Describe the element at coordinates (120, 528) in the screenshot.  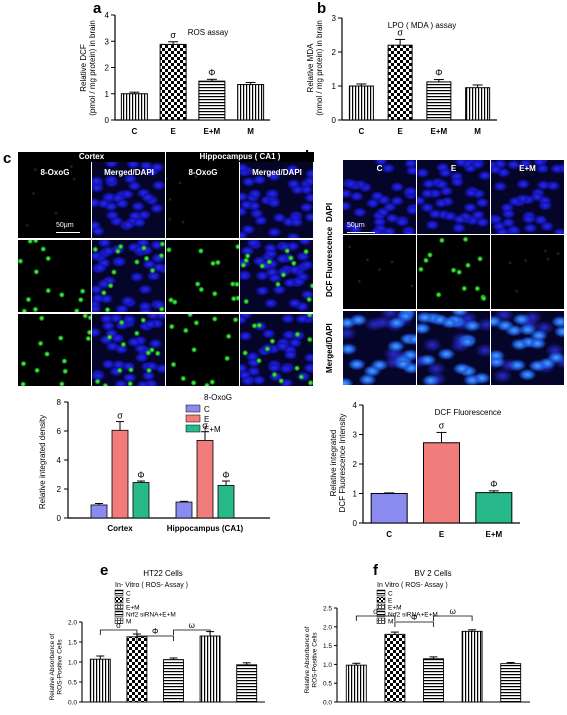
I see `x-tick-label: Cortex` at that location.